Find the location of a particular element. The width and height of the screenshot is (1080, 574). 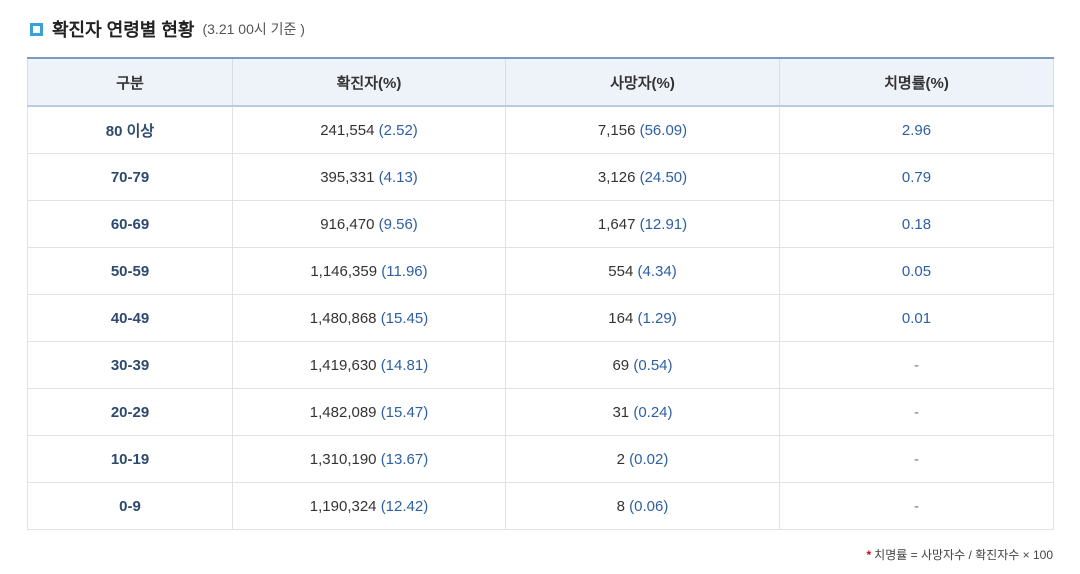

cases-cell: 1,480,868 (15.45) is located at coordinates (369, 318).